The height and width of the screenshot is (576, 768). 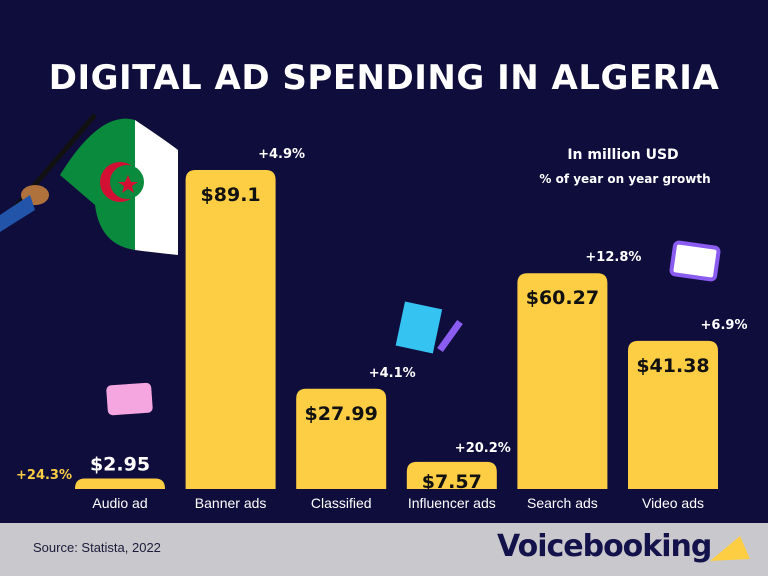 I want to click on footer: Source: Statista, 2022 Voicebooking, so click(x=384, y=549).